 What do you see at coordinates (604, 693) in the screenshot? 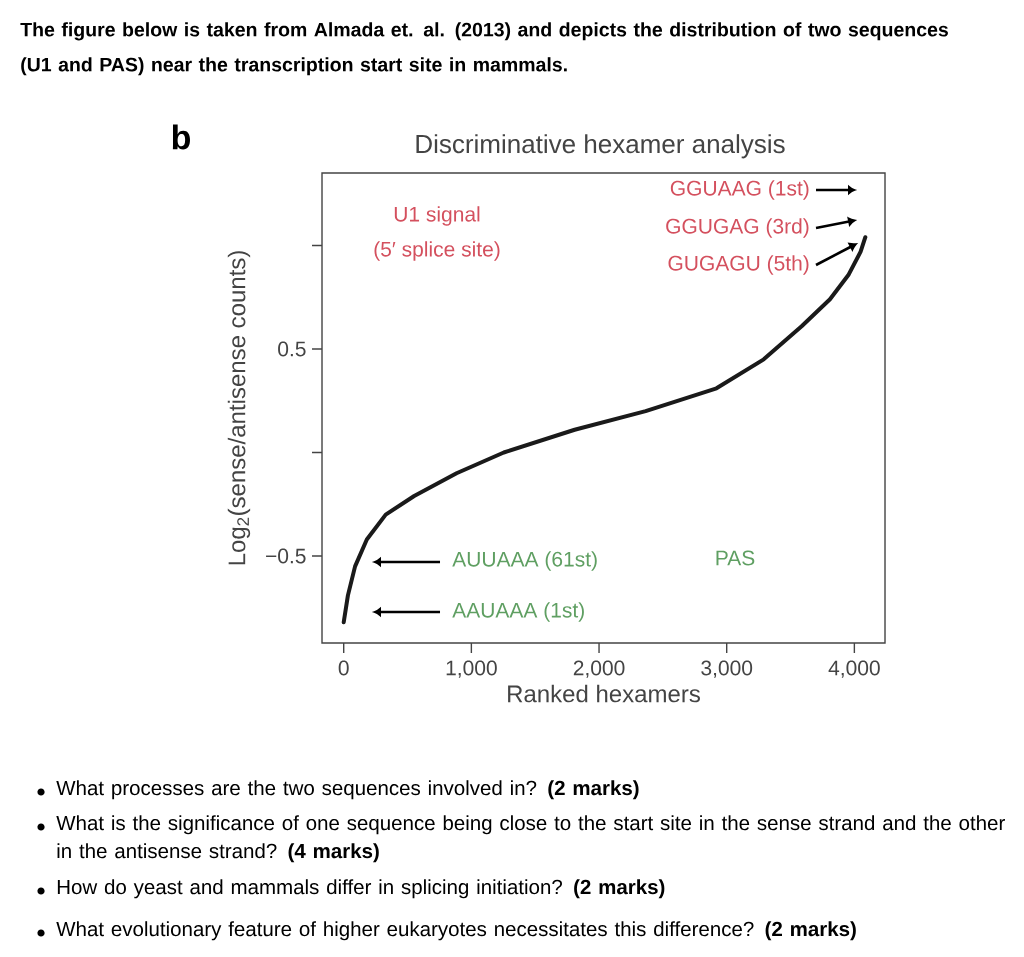
I see `x-axis-title: Ranked hexamers` at bounding box center [604, 693].